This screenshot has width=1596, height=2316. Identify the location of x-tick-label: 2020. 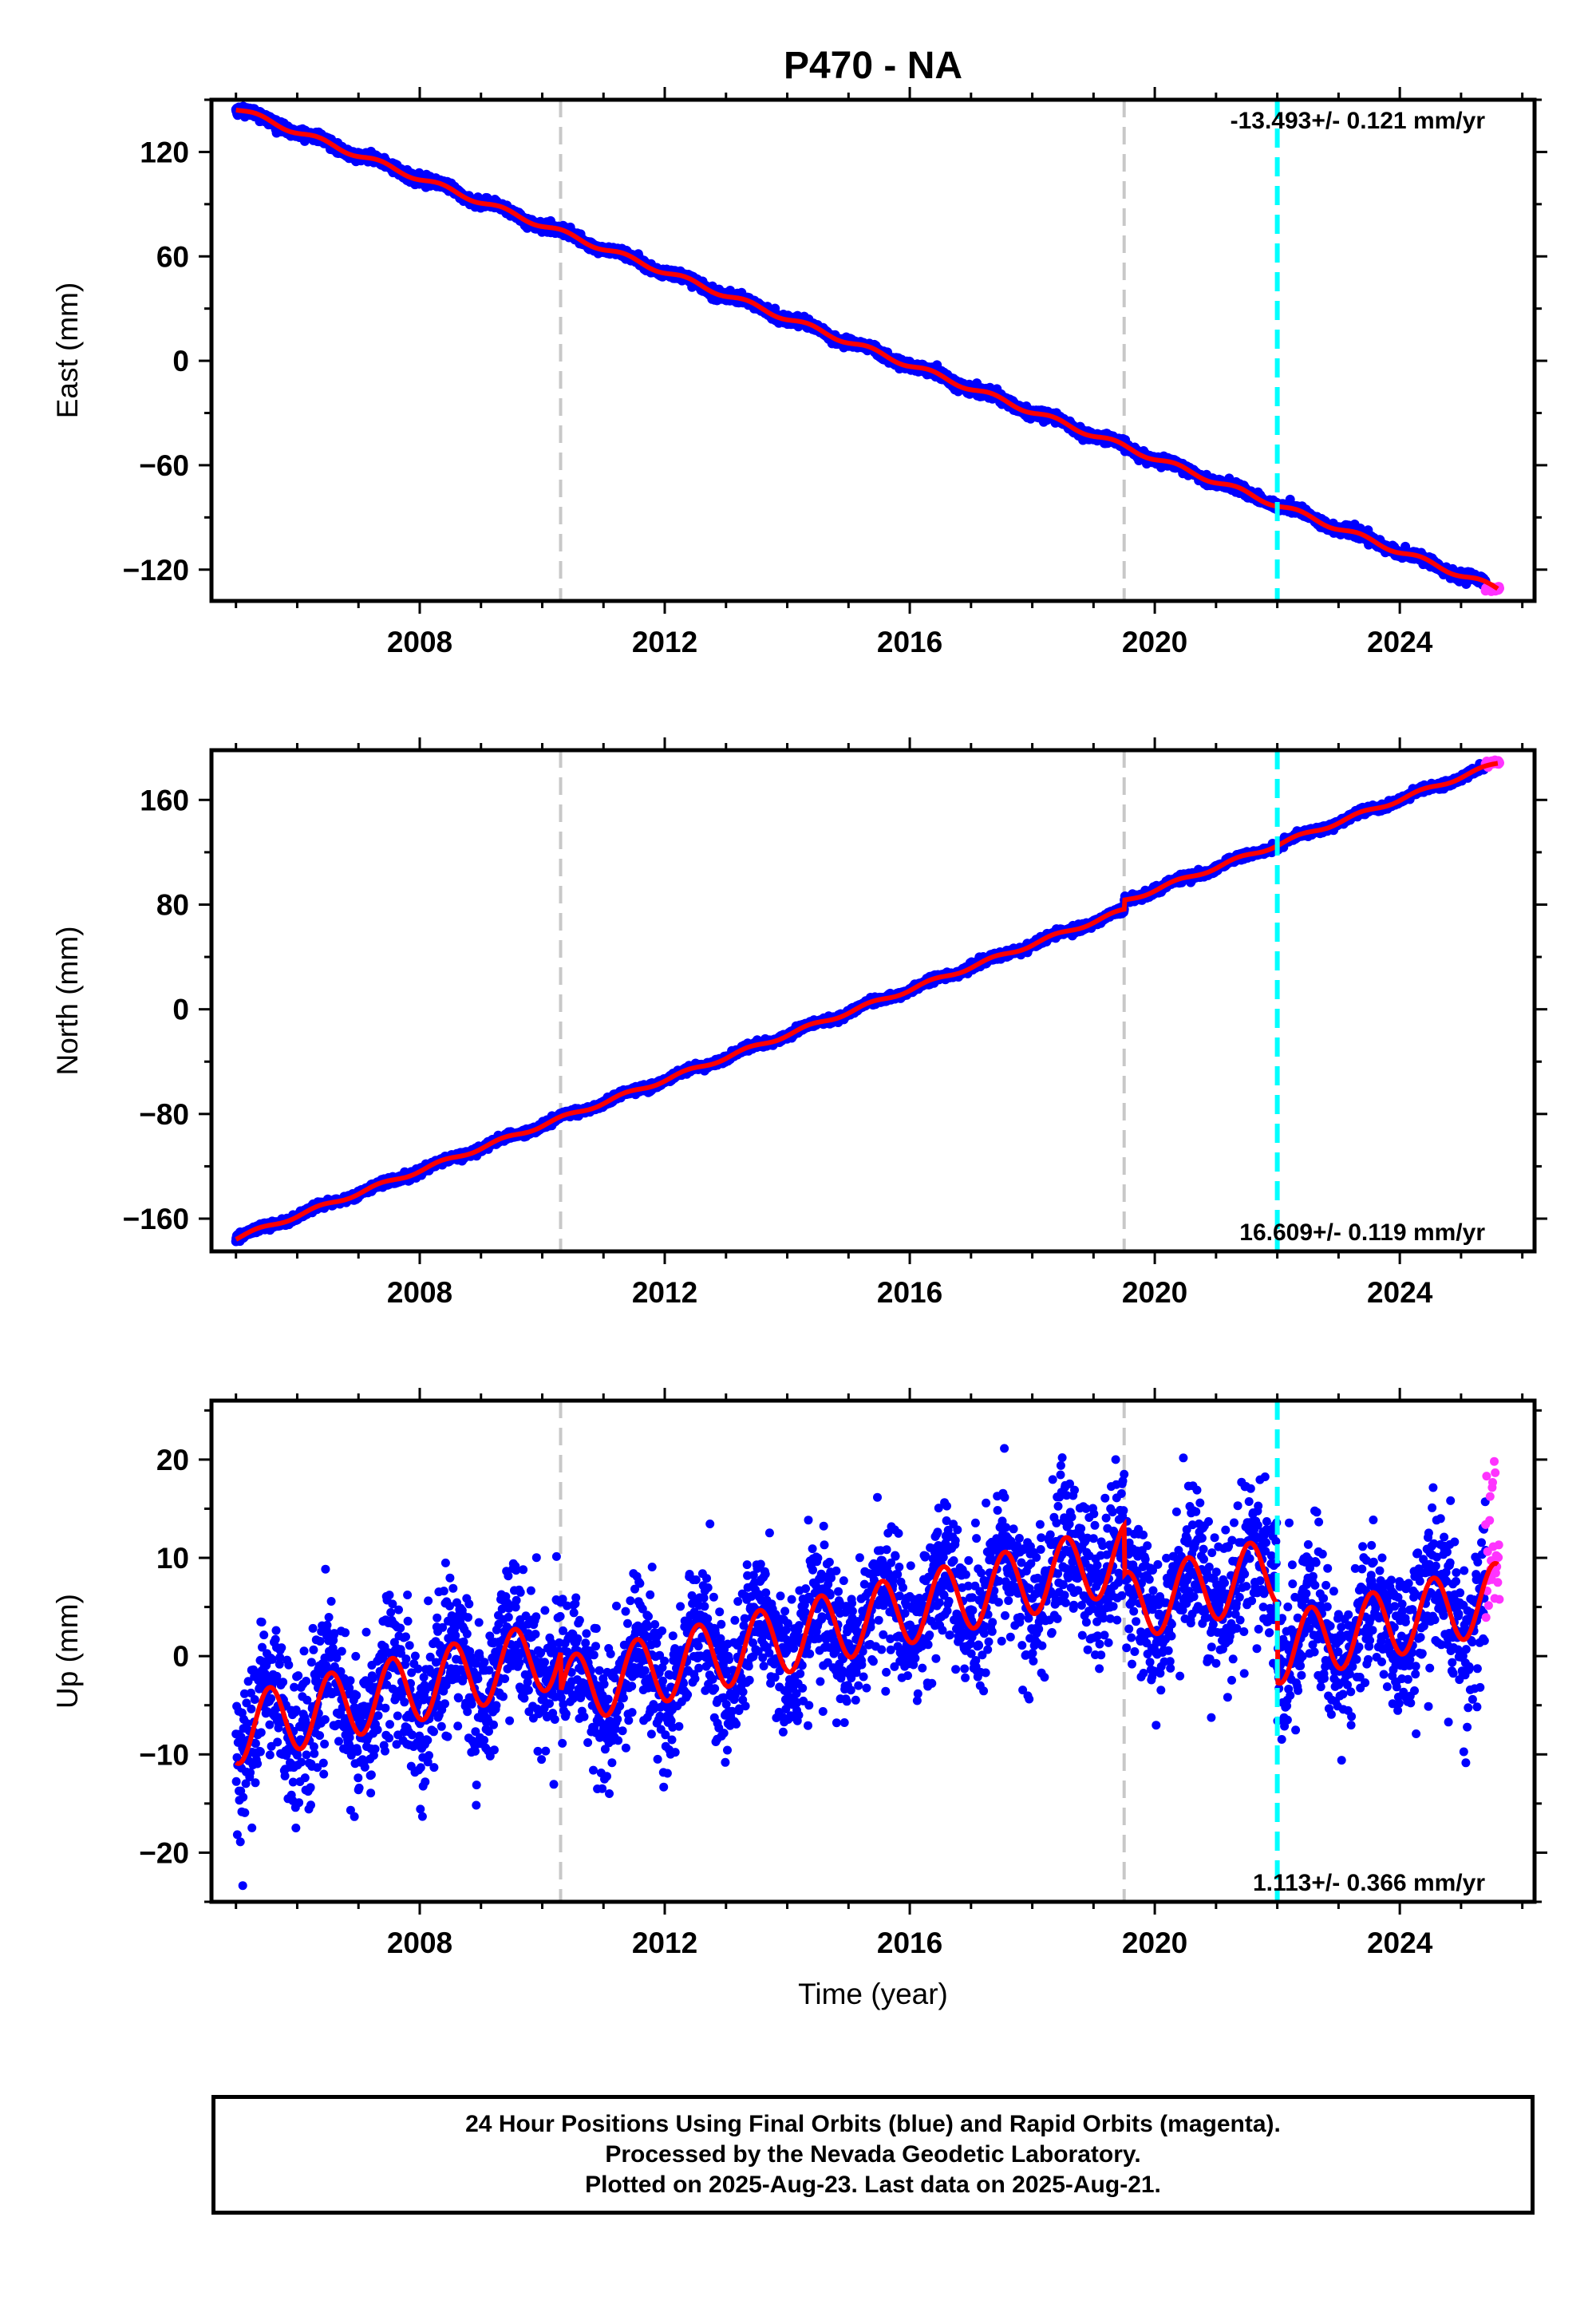
(1154, 642).